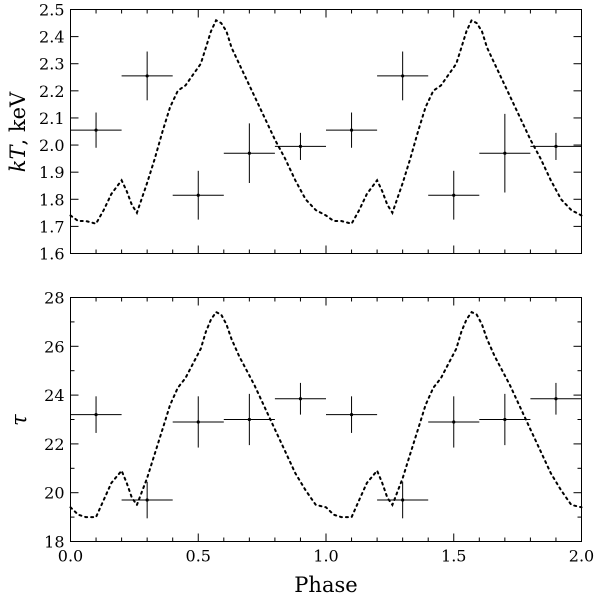 The height and width of the screenshot is (601, 600). I want to click on tau-y-tick-label: 20, so click(54, 493).